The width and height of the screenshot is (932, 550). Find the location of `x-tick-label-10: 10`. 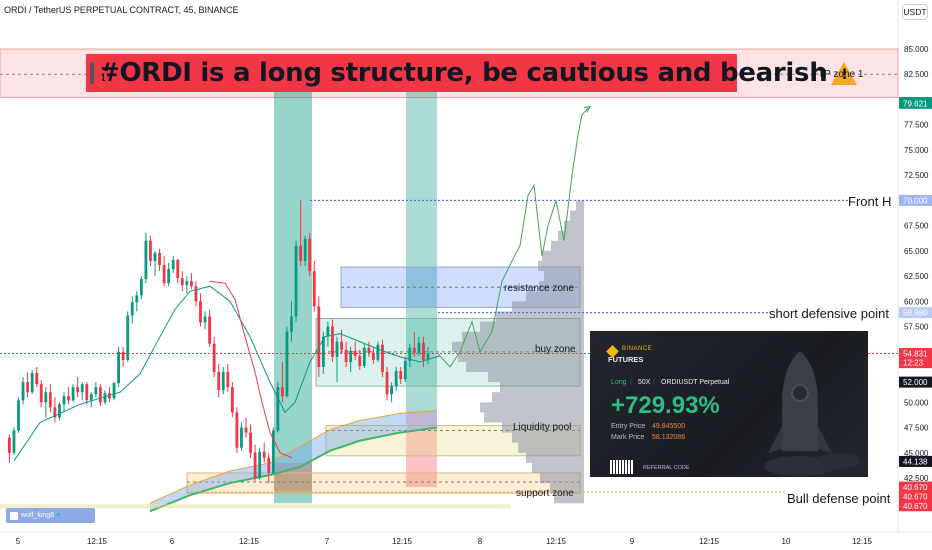

x-tick-label-10: 10 is located at coordinates (786, 541).